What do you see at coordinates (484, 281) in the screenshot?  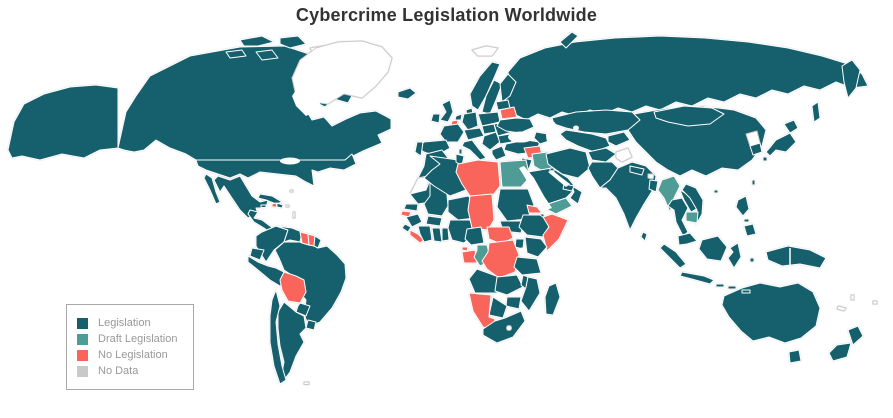 I see `country-angola` at bounding box center [484, 281].